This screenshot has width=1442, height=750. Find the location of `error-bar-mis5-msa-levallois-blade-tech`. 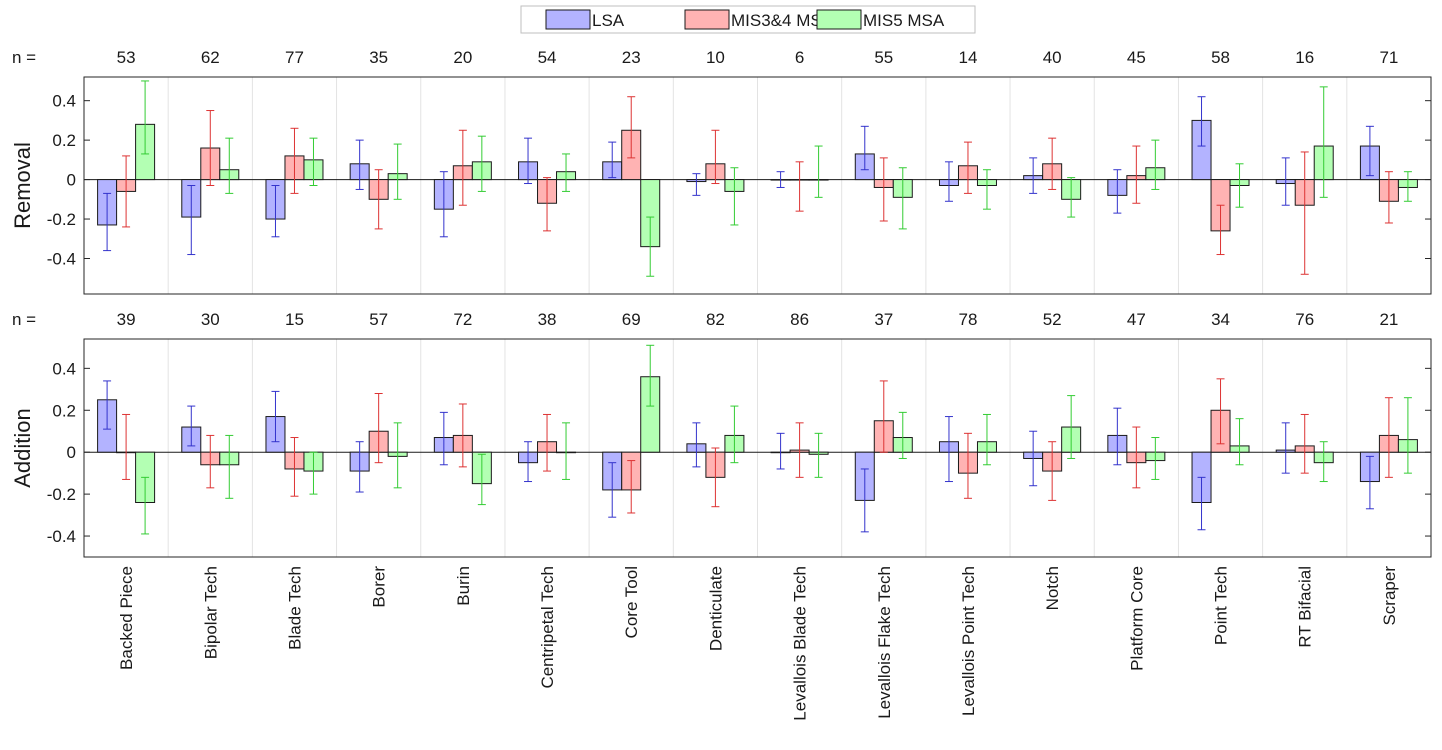

error-bar-mis5-msa-levallois-blade-tech is located at coordinates (818, 455).